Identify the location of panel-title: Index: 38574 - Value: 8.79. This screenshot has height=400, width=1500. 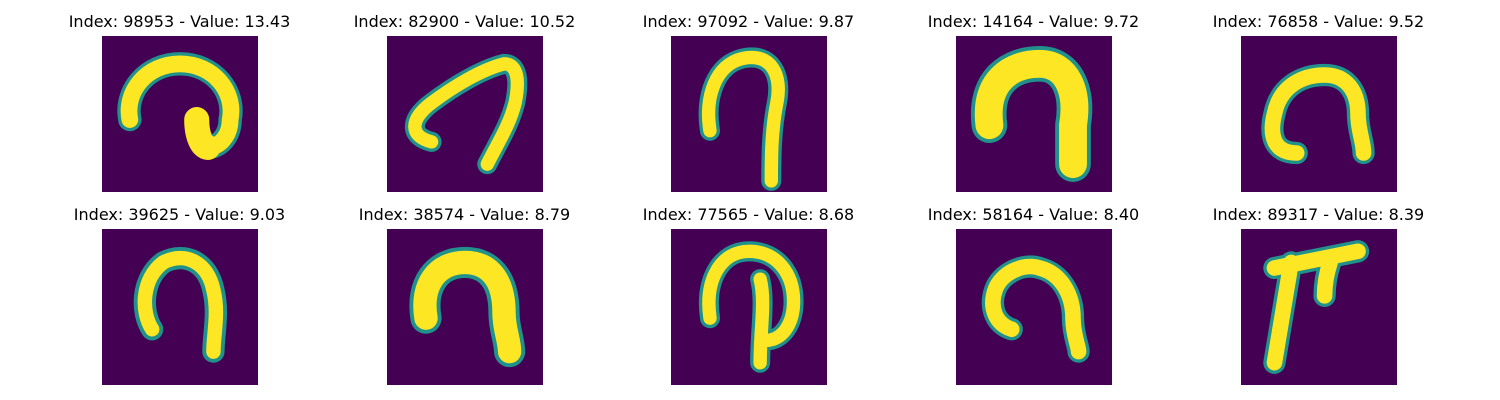
(464, 214).